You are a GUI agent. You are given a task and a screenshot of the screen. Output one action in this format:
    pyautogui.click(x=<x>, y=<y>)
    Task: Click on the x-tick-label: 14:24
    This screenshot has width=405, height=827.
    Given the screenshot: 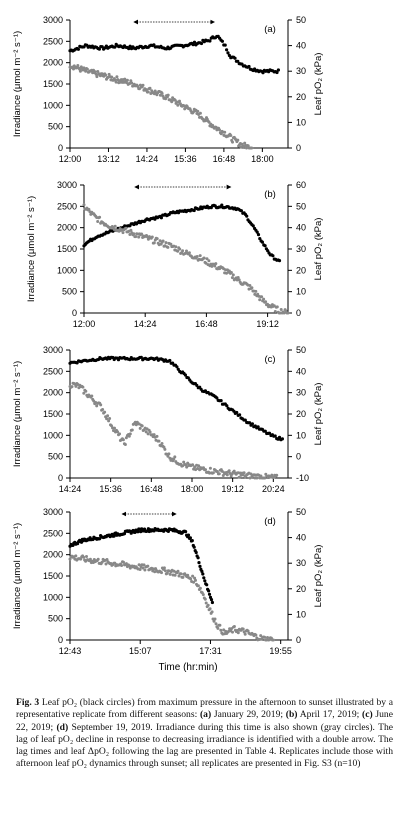 What is the action you would take?
    pyautogui.click(x=145, y=324)
    